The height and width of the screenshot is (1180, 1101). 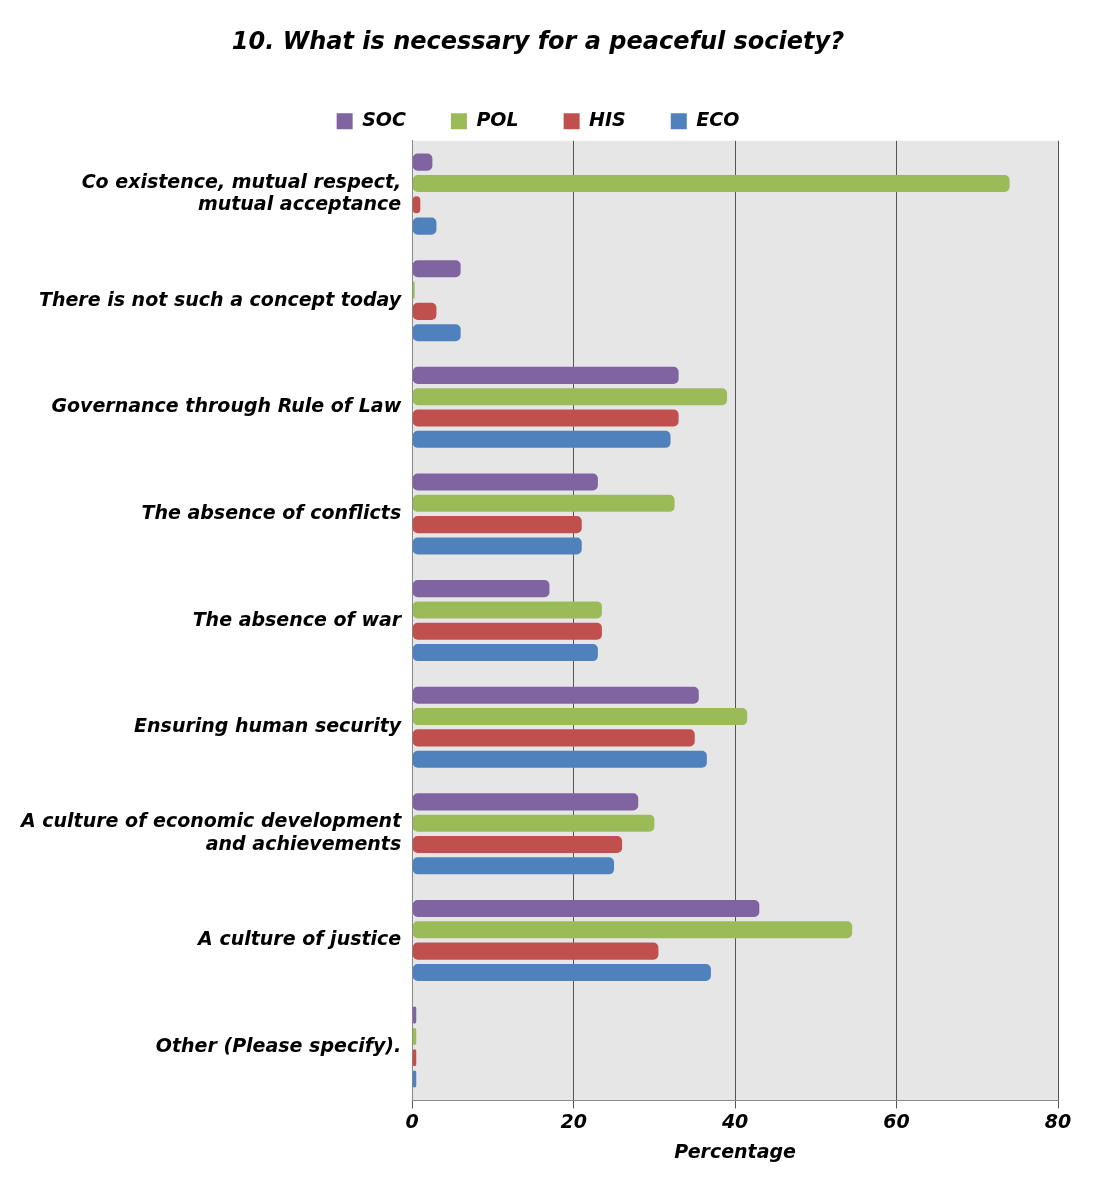 What do you see at coordinates (734, 1120) in the screenshot?
I see `x-tick-label: 40` at bounding box center [734, 1120].